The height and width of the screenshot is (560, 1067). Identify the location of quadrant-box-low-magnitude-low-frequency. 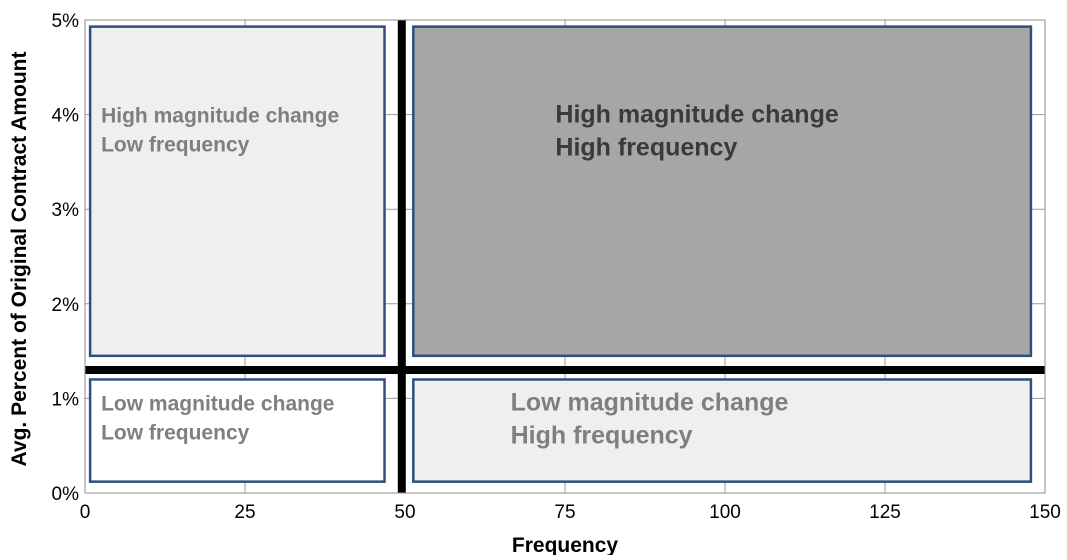
(237, 430).